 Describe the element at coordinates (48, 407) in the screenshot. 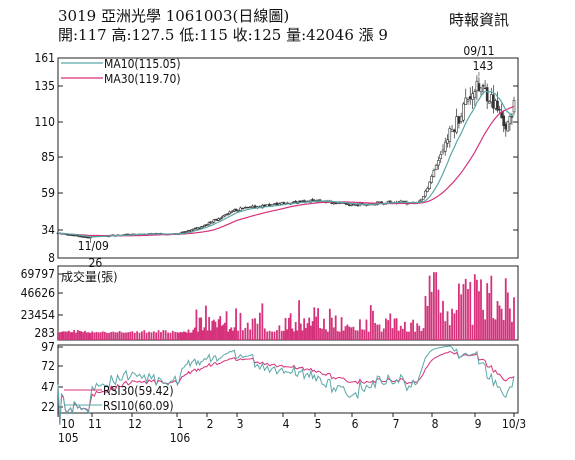

I see `rsi-tick-label: 22` at that location.